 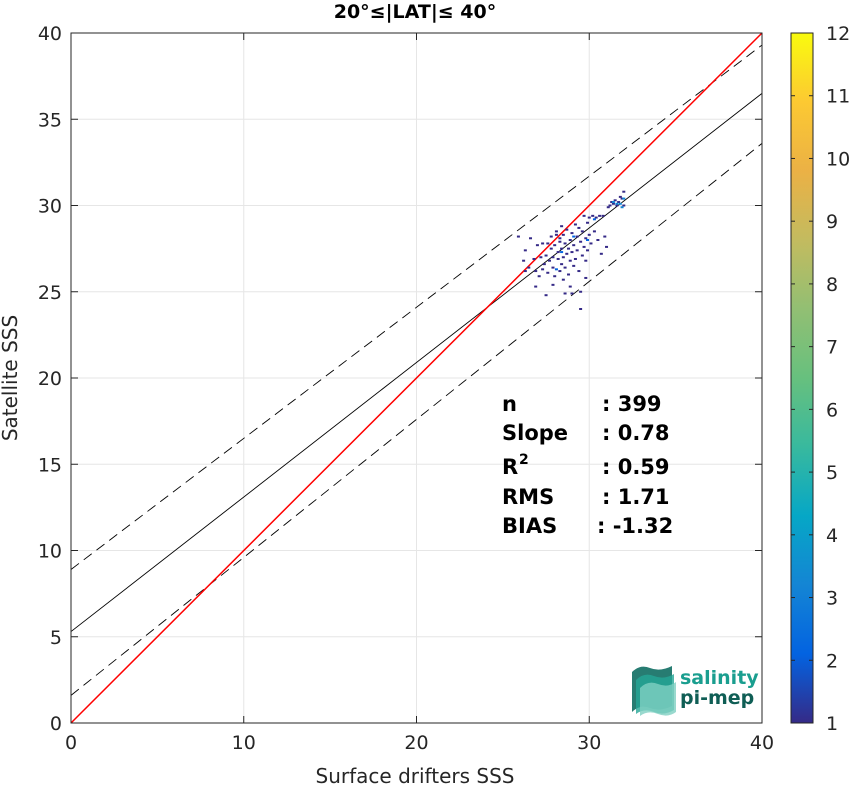 I want to click on y-tick-label: 10, so click(x=50, y=552).